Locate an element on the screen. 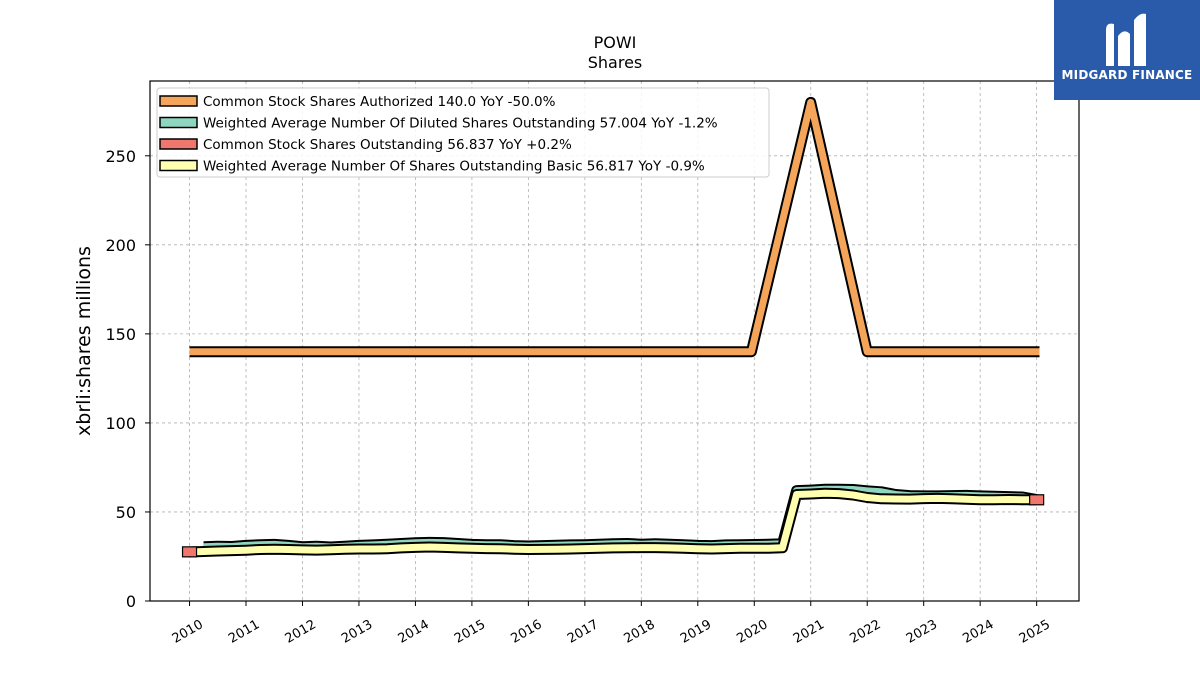  midgard-finance-logo: MIDGARD FINANCE is located at coordinates (1127, 50).